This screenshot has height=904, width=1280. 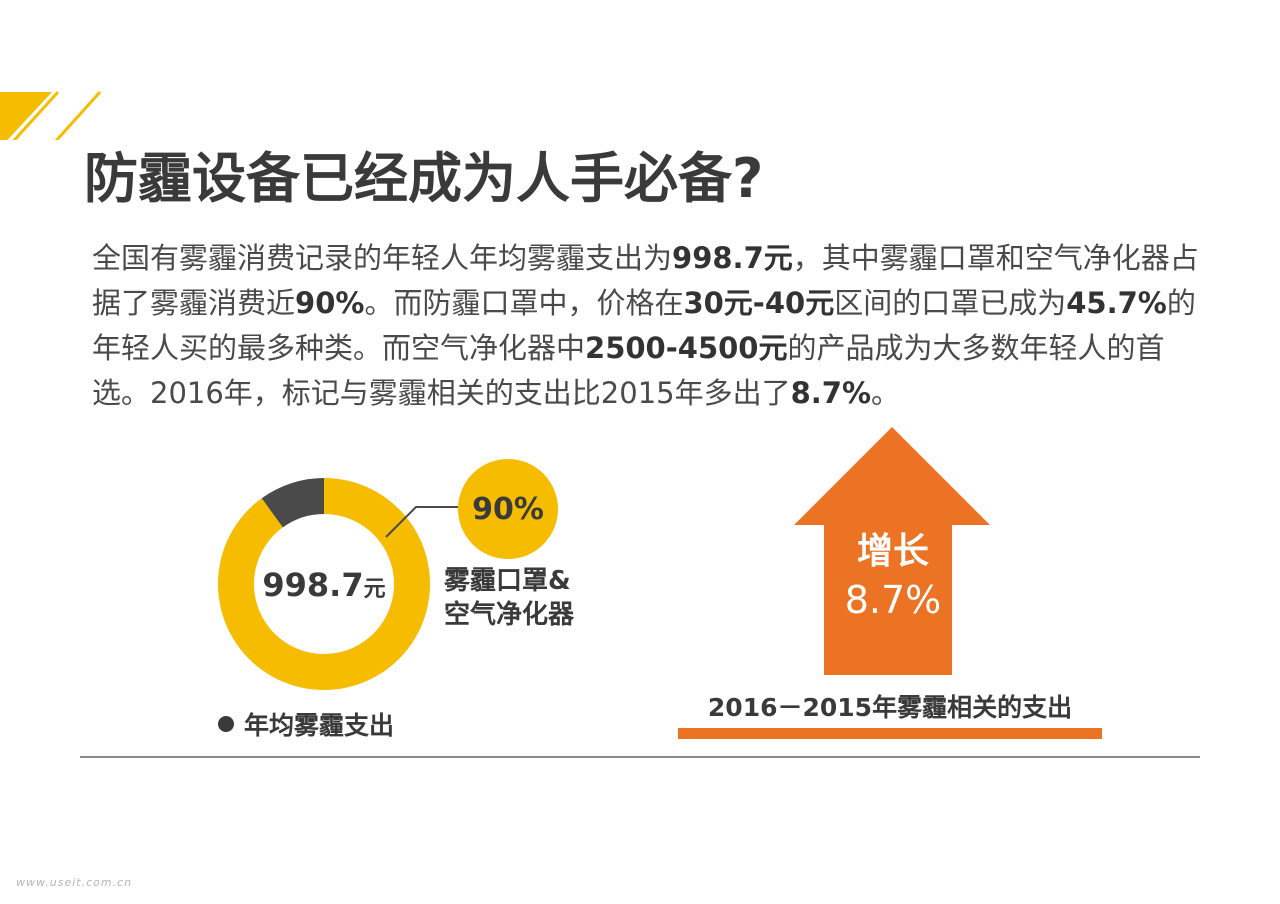 What do you see at coordinates (831, 393) in the screenshot?
I see `intro-highlight-6: 8.7%` at bounding box center [831, 393].